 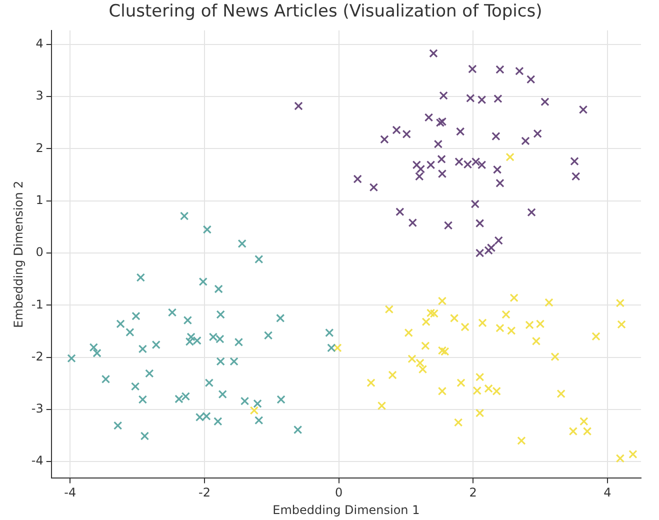 I want to click on x-tick-label: -2, so click(x=204, y=493).